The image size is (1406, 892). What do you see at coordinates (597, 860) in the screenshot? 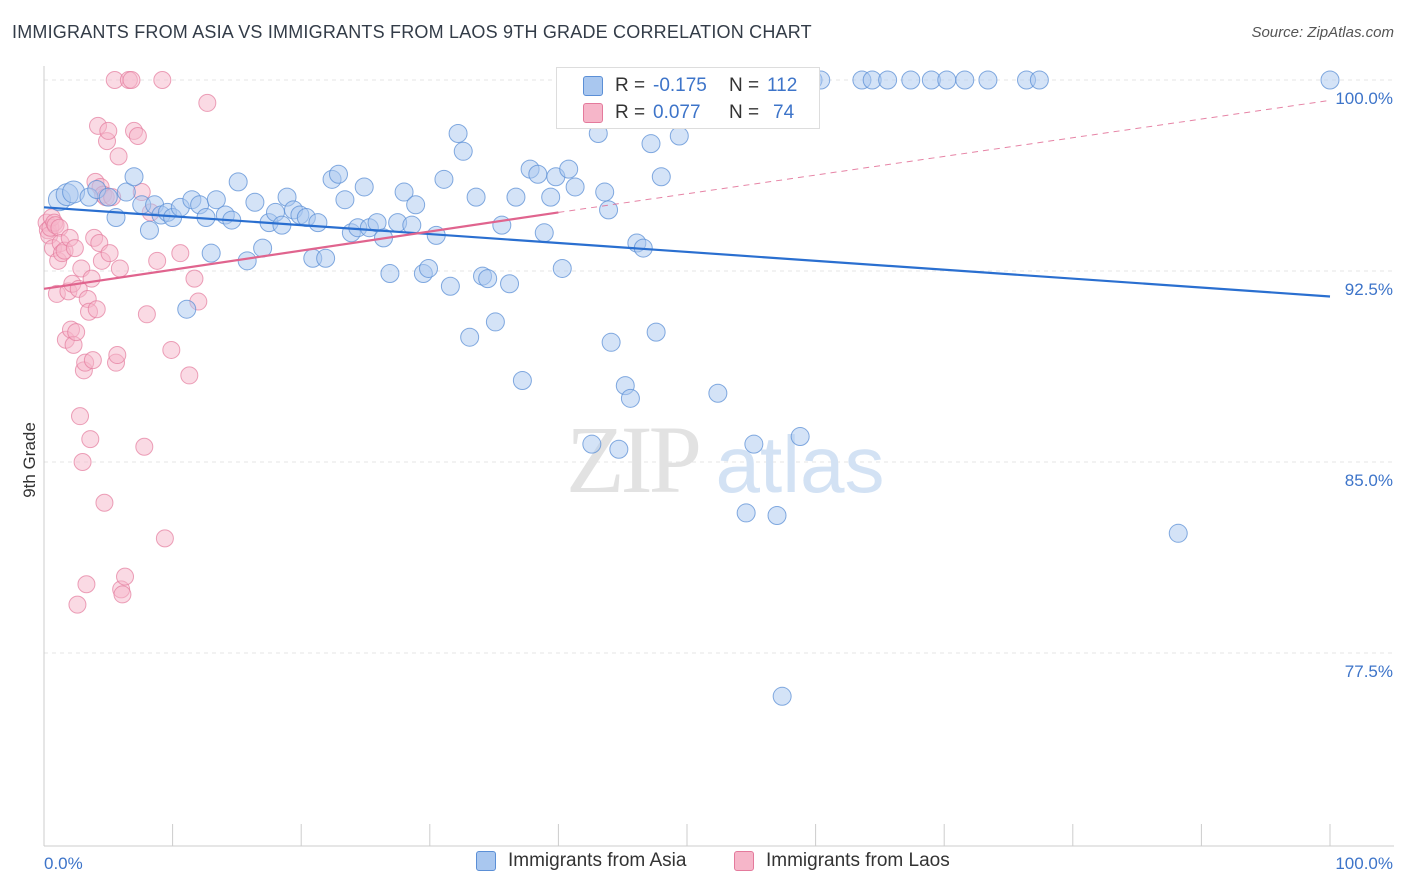
I see `legend-label-asia: Immigrants from Asia` at bounding box center [597, 860].